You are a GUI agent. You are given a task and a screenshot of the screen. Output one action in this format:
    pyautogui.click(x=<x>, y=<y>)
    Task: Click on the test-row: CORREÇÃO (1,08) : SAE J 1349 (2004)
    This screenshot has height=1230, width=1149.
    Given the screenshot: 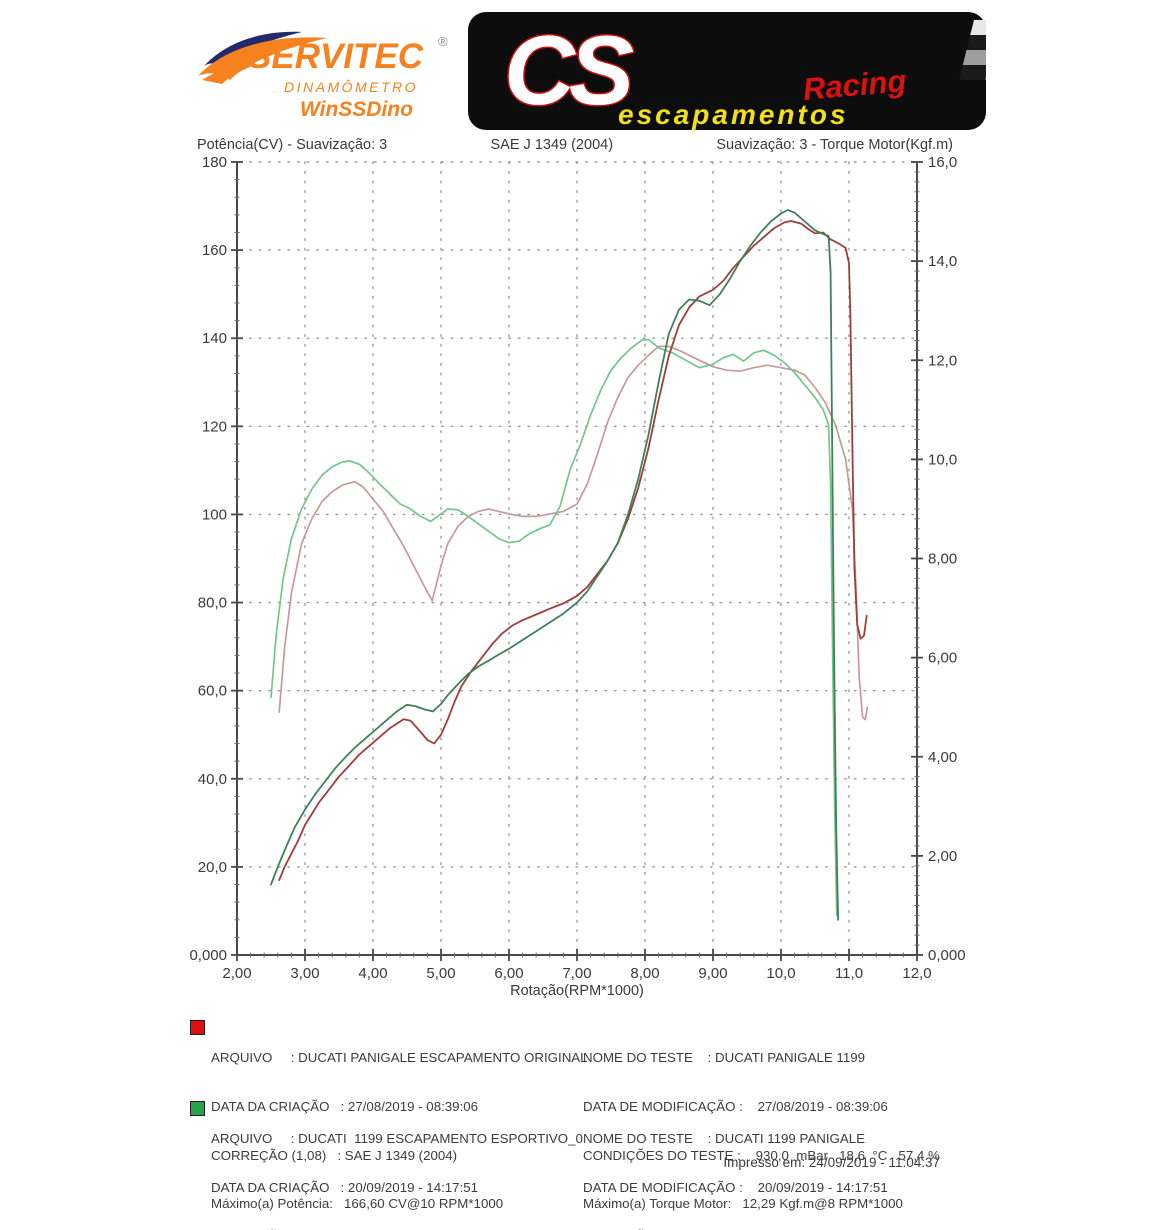 What is the action you would take?
    pyautogui.click(x=334, y=1155)
    